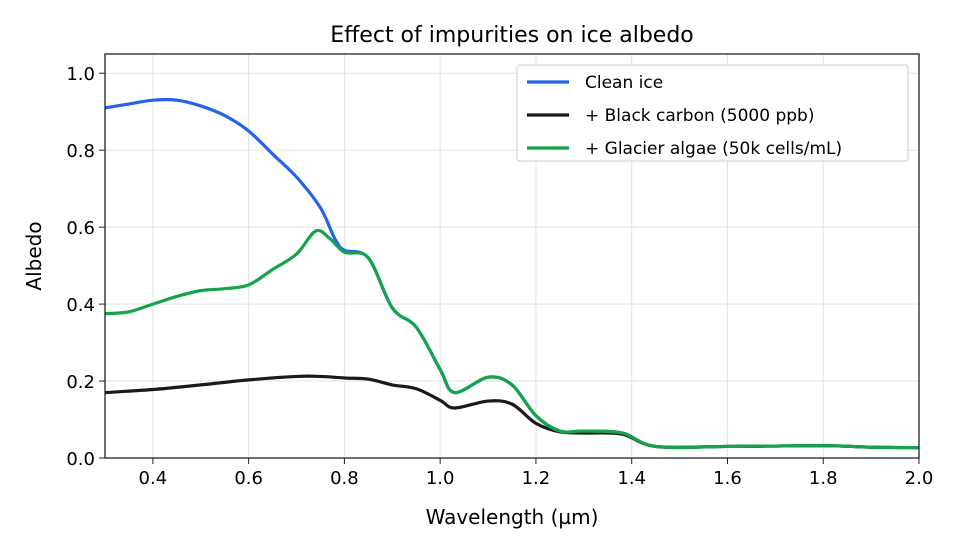 The width and height of the screenshot is (960, 551). I want to click on legend-label: + Black carbon (5000 ppb), so click(699, 116).